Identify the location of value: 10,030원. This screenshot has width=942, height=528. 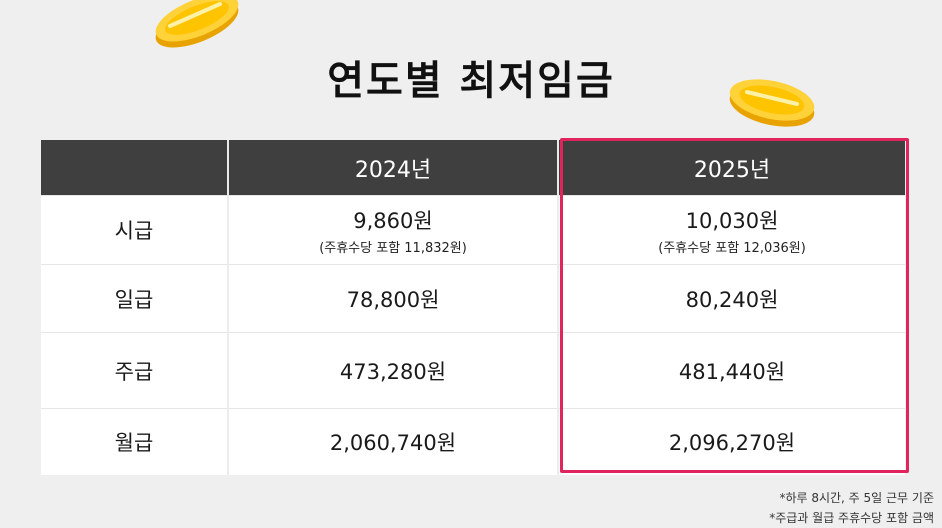
(732, 220).